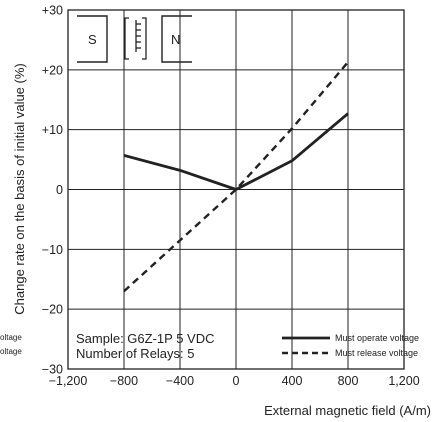 The width and height of the screenshot is (438, 422). Describe the element at coordinates (135, 353) in the screenshot. I see `relay-count-label: Number of Relays: 5` at that location.